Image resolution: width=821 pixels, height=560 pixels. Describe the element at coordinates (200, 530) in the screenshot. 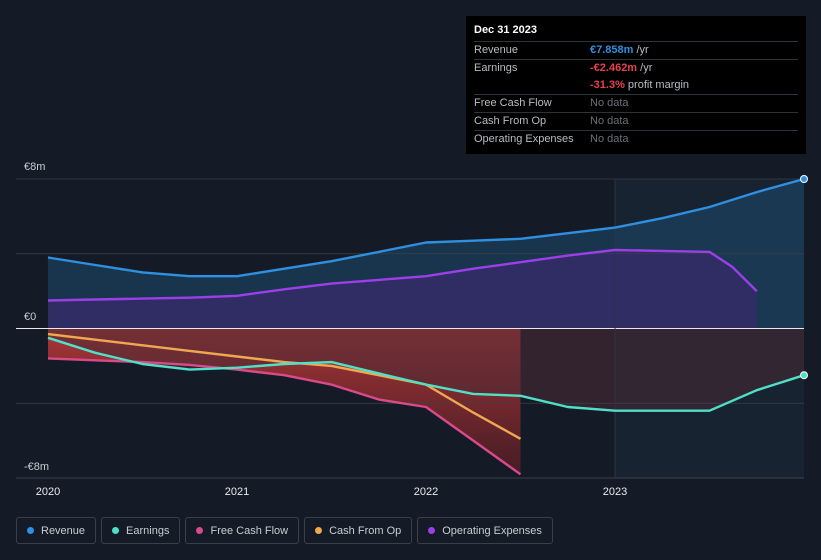

I see `free-cash-flow-dot-icon` at that location.